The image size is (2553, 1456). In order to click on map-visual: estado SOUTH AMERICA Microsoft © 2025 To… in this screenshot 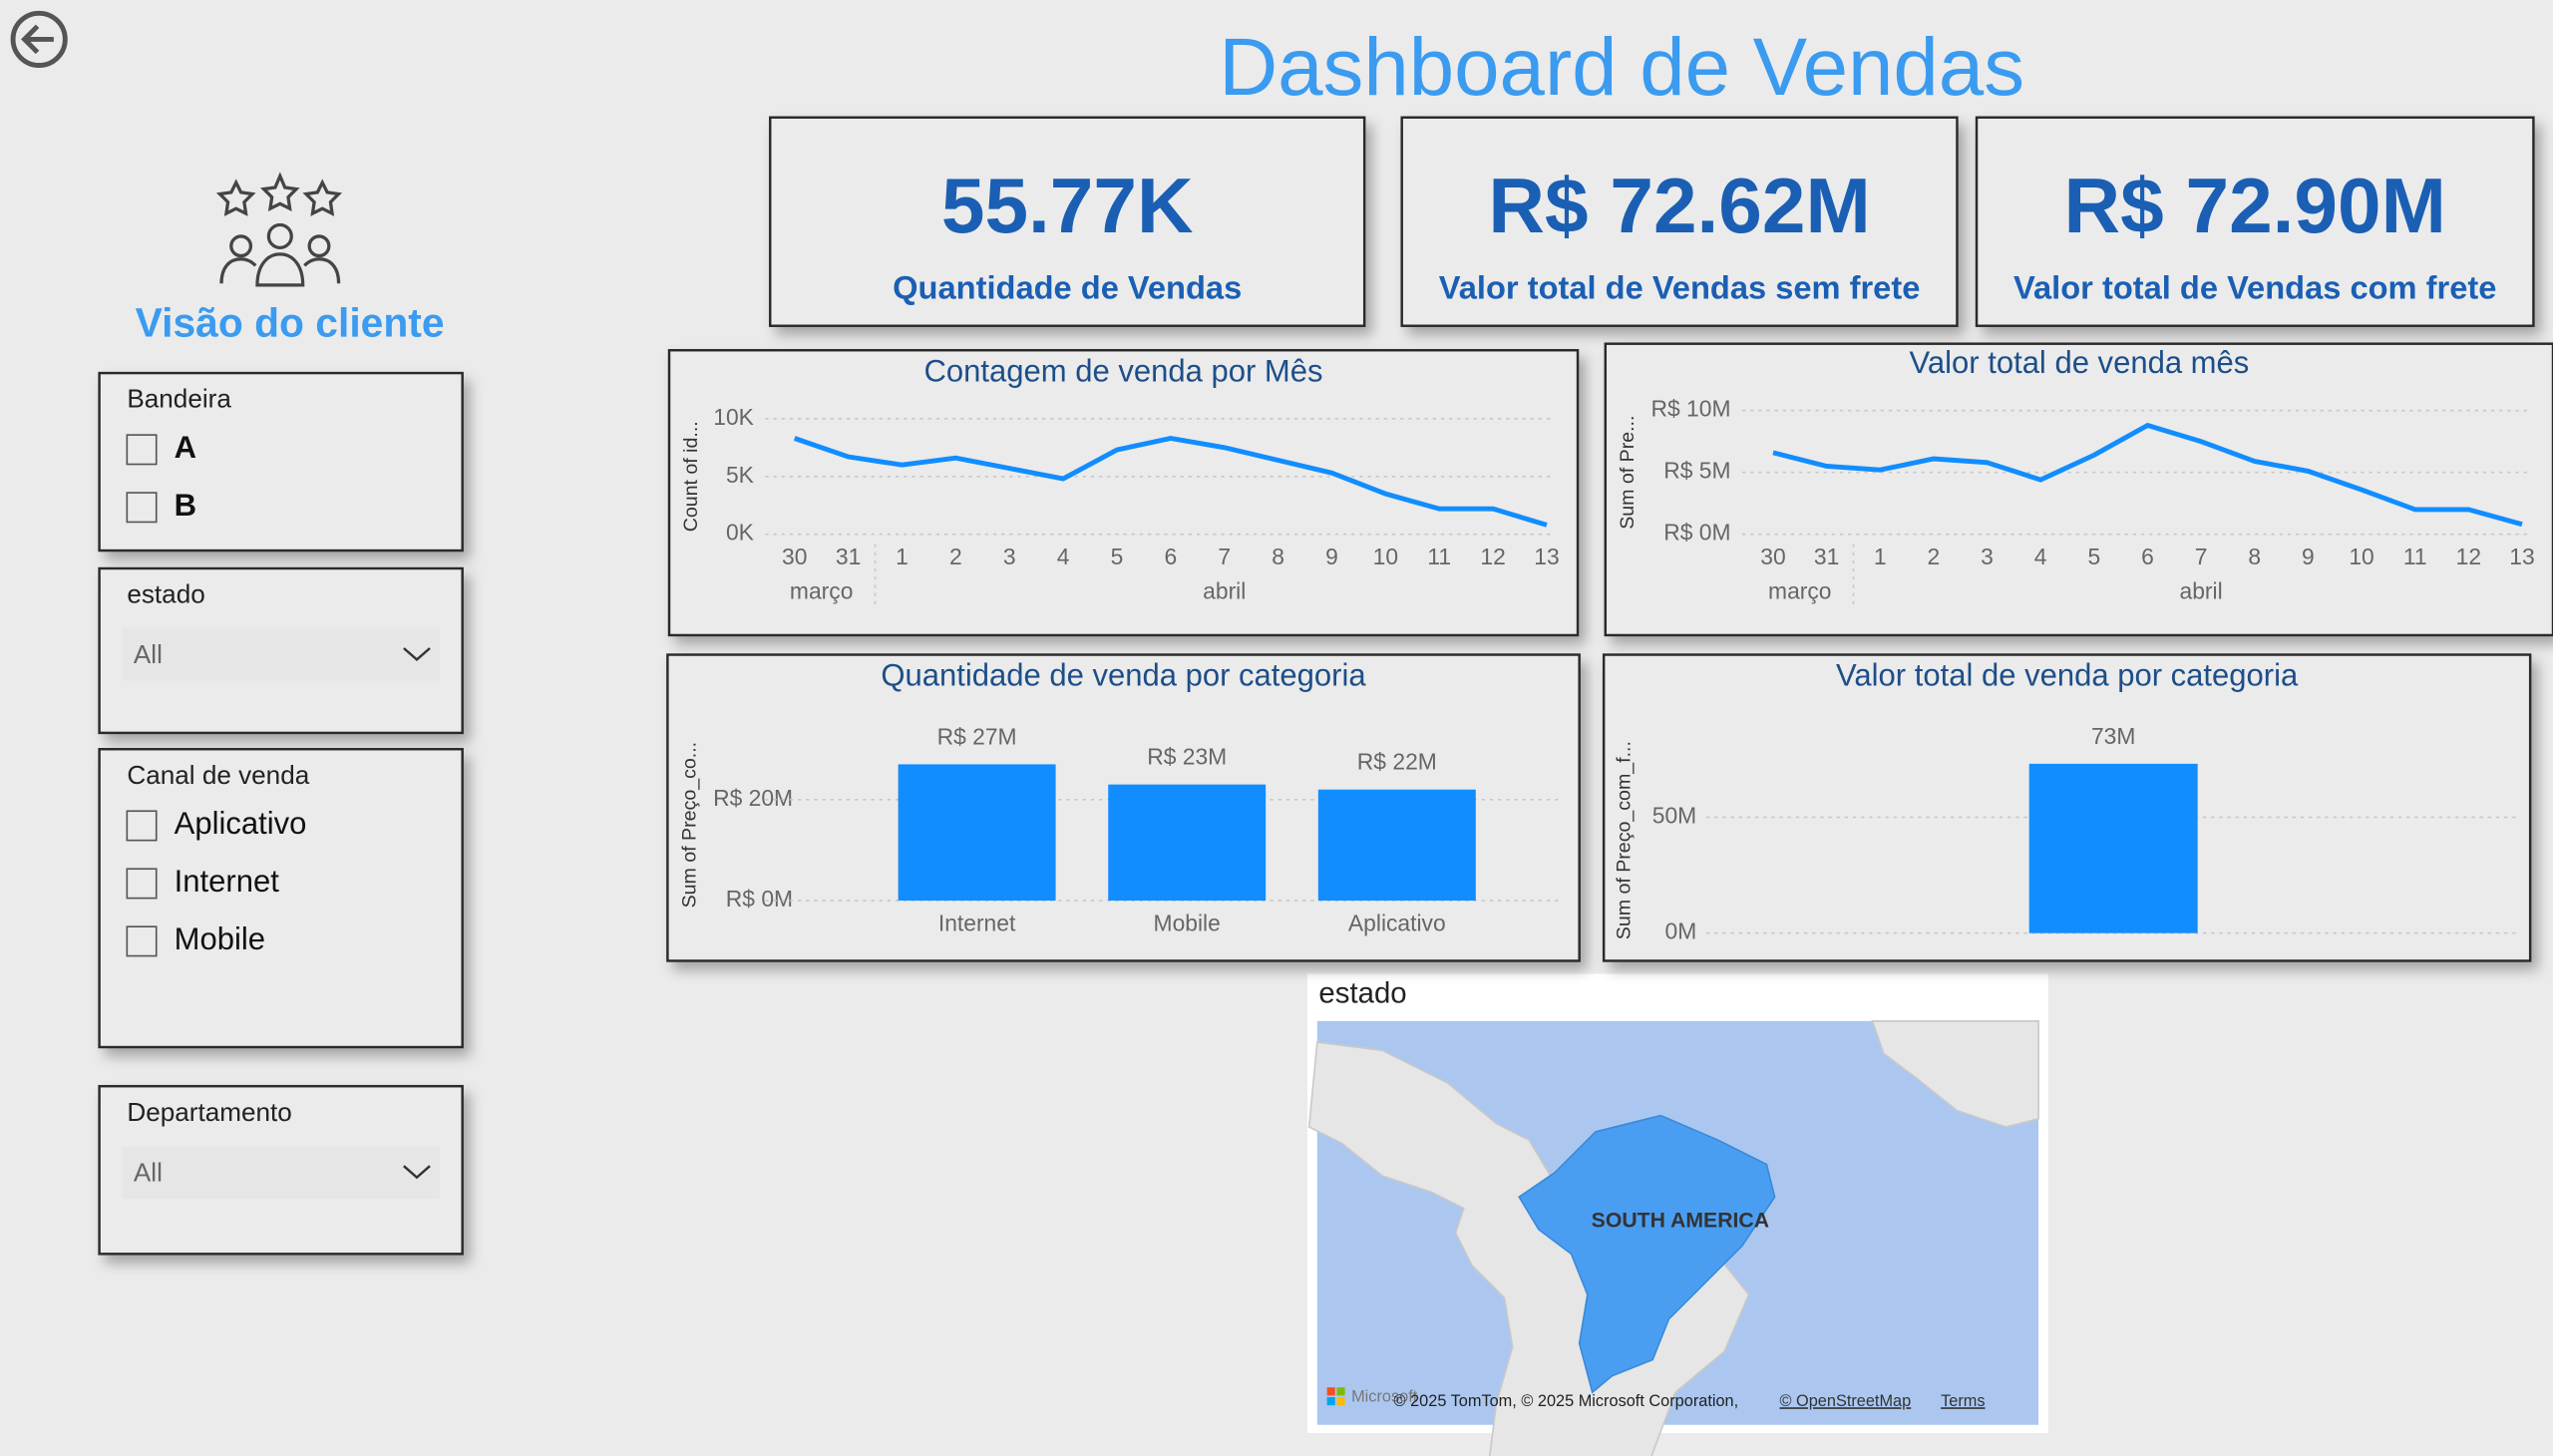, I will do `click(1678, 1214)`.